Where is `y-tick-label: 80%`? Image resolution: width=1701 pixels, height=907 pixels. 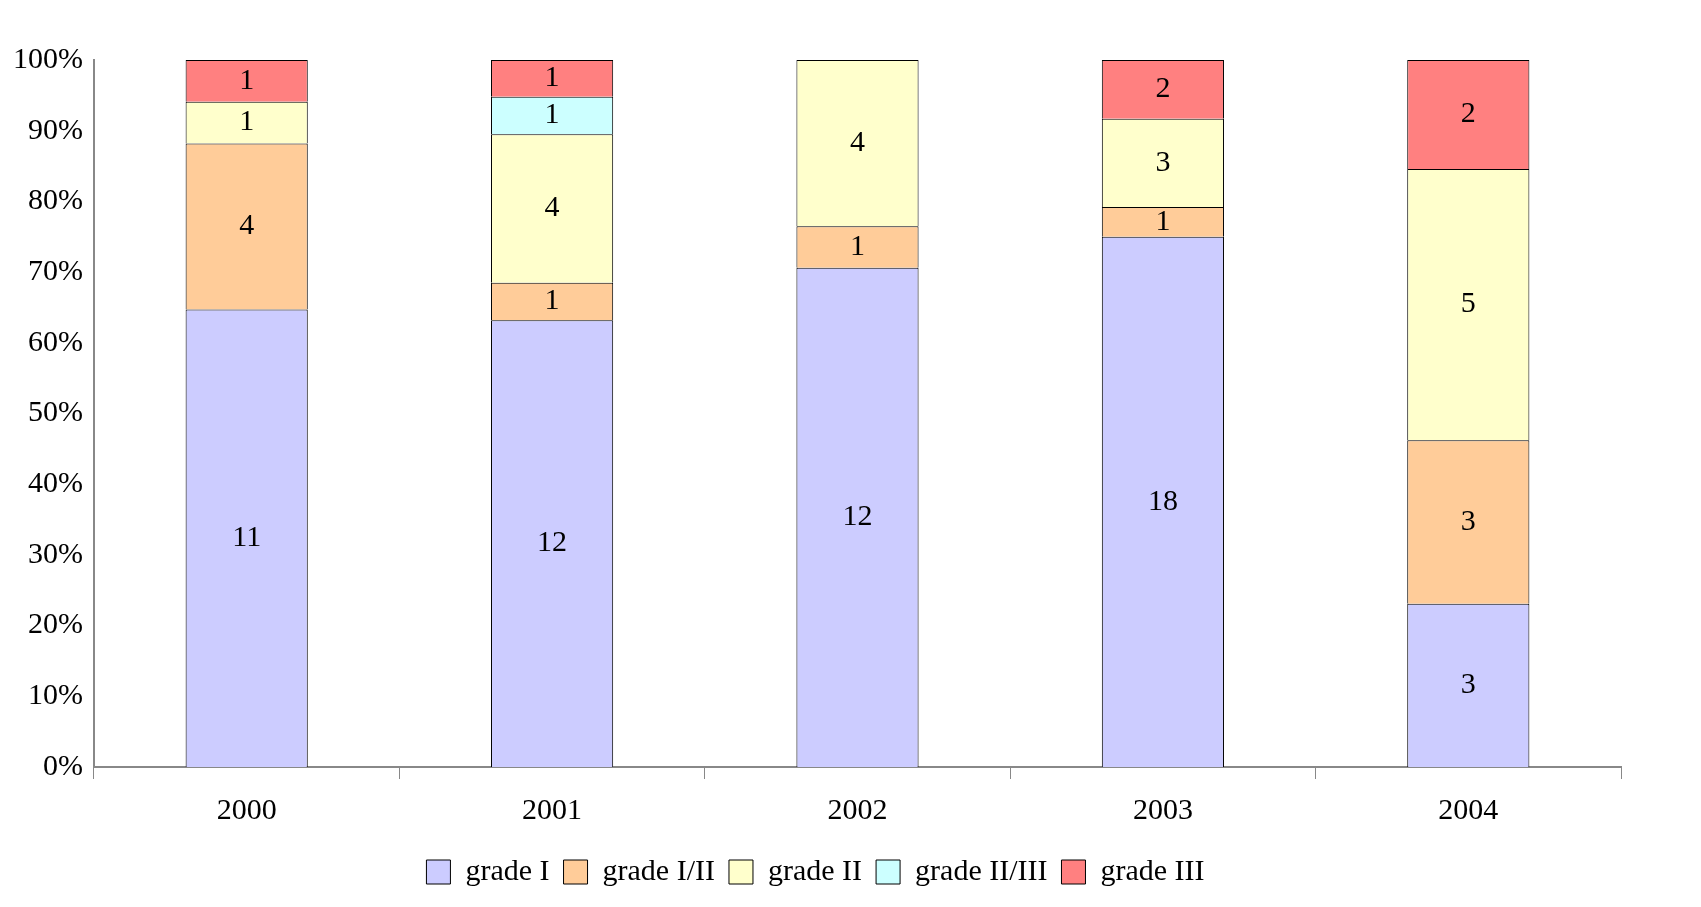
y-tick-label: 80% is located at coordinates (55, 199).